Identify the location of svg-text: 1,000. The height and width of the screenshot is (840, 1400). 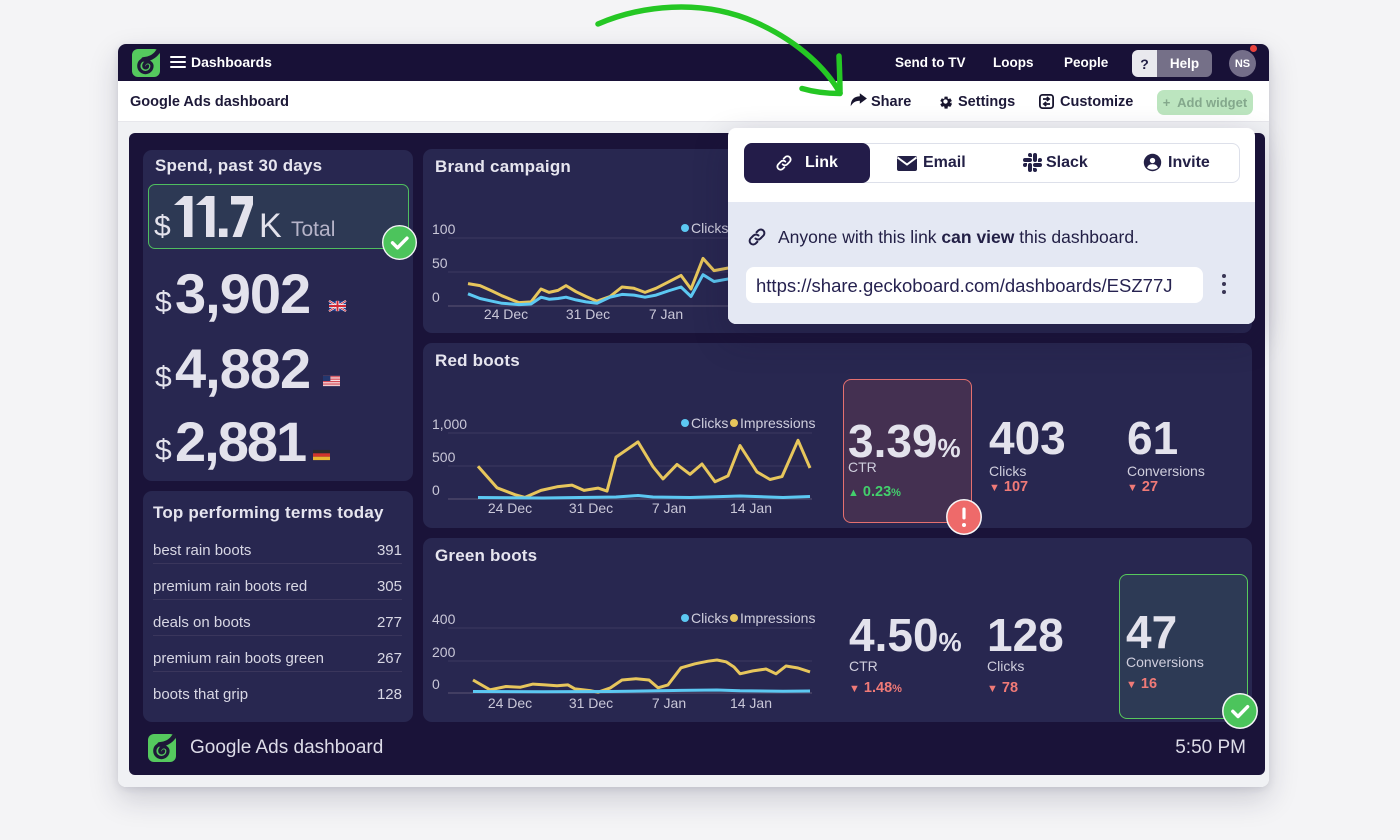
(449, 424).